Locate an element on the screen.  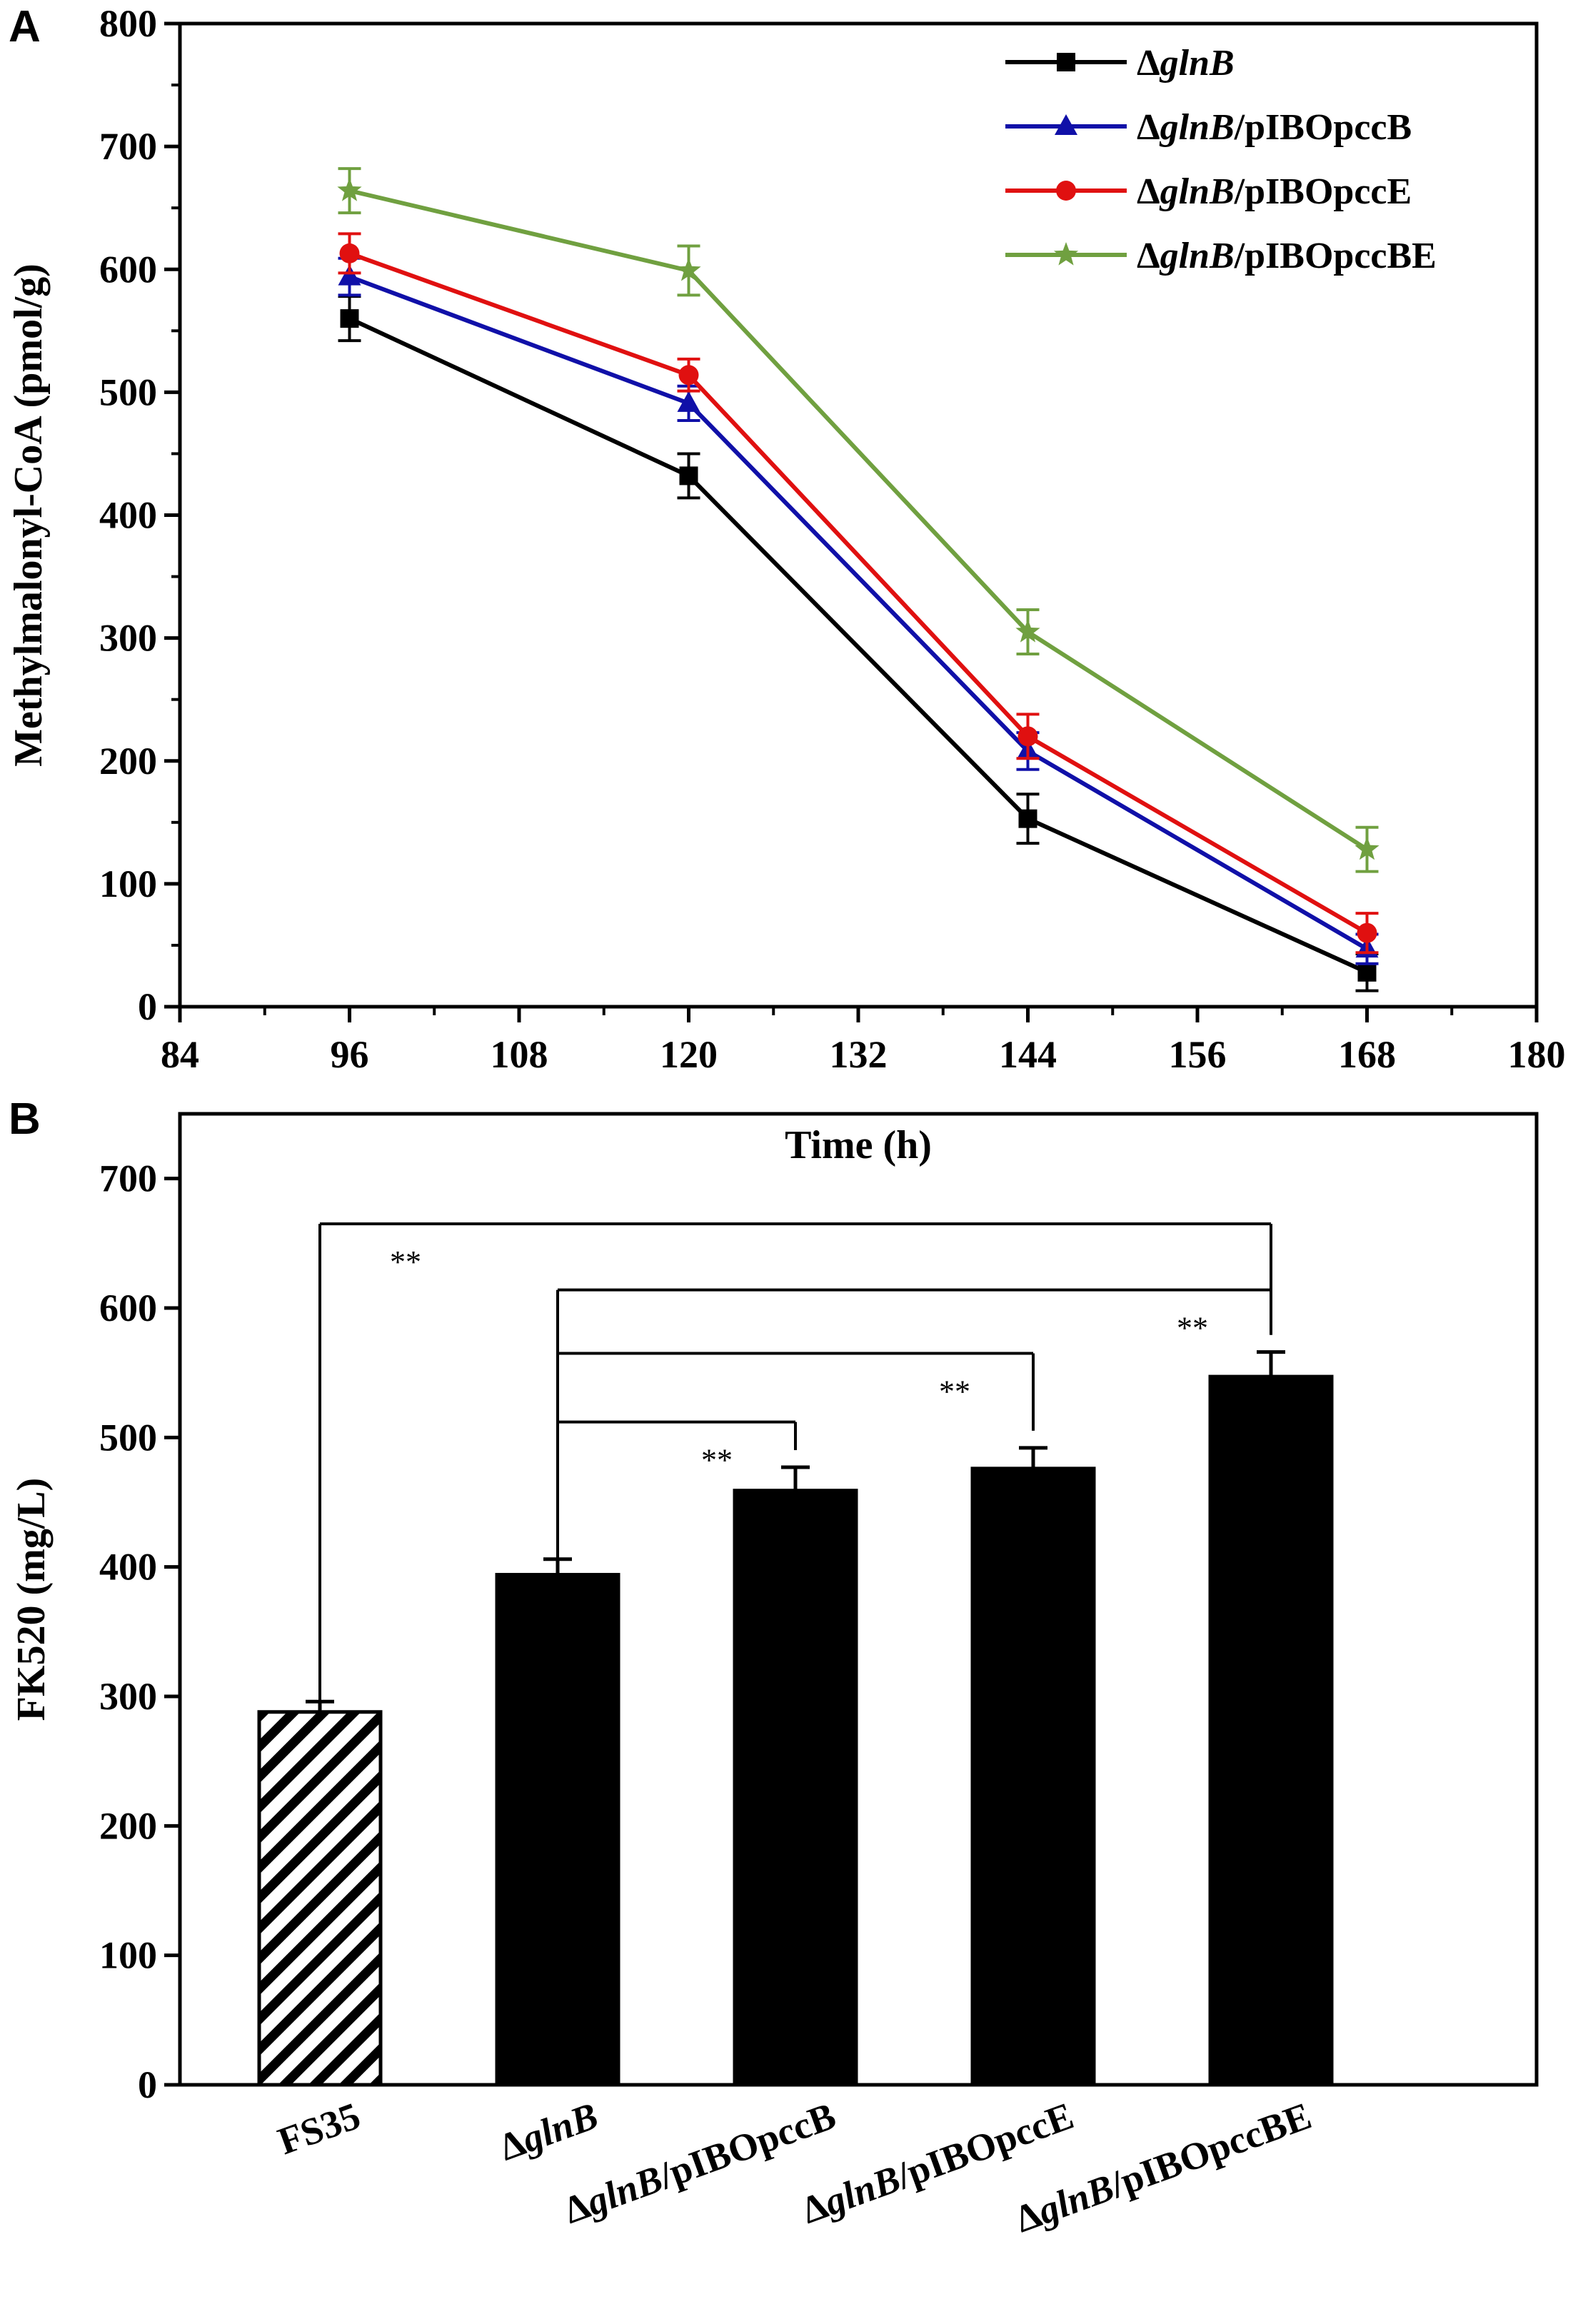
panel-a-x-axis-title: Time (h) is located at coordinates (858, 1145).